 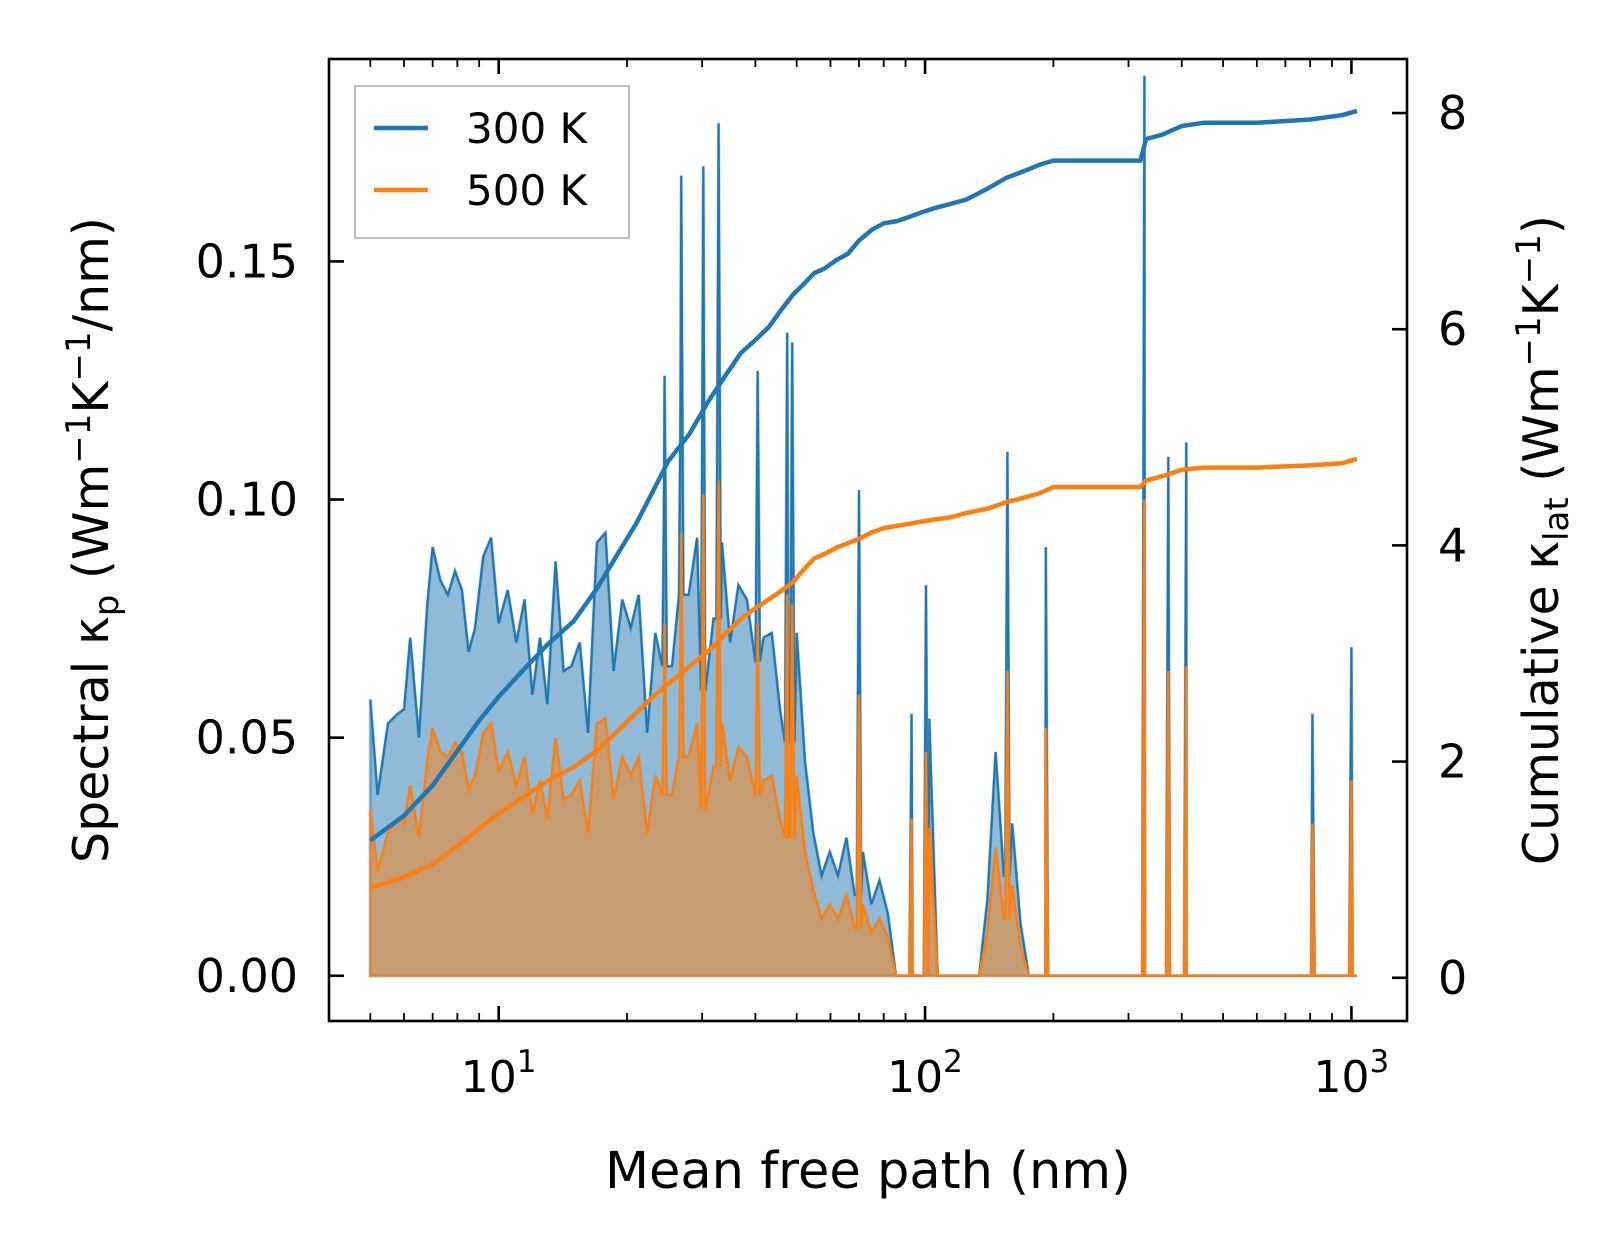 What do you see at coordinates (1452, 762) in the screenshot?
I see `y-right-tick-label: 2` at bounding box center [1452, 762].